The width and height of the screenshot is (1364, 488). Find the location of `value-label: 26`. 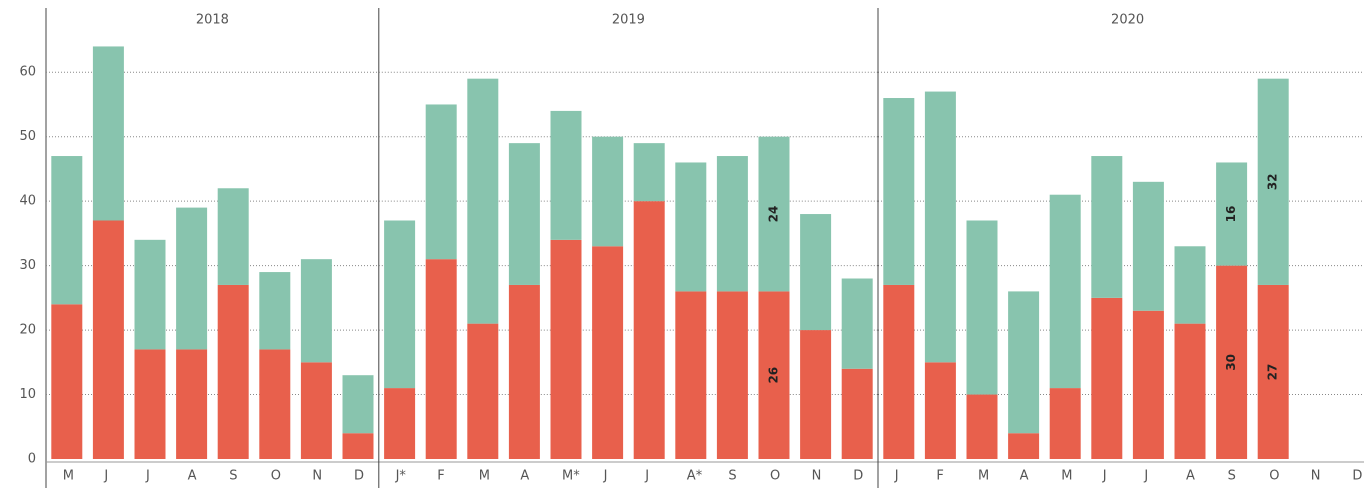

value-label: 26 is located at coordinates (774, 375).